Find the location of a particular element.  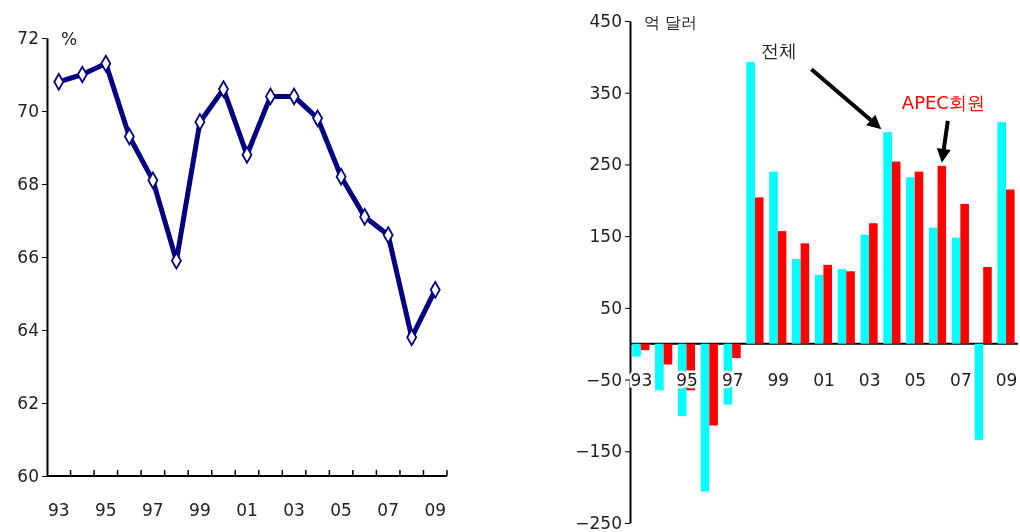

y-tick-label: −250 is located at coordinates (598, 522).